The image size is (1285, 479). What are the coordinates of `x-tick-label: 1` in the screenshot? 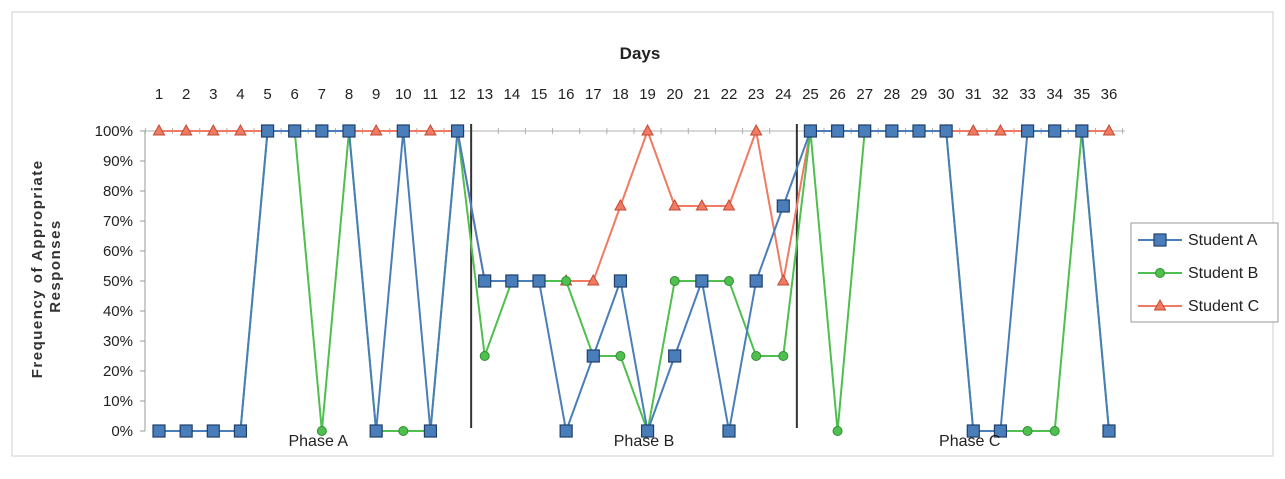 It's located at (159, 94).